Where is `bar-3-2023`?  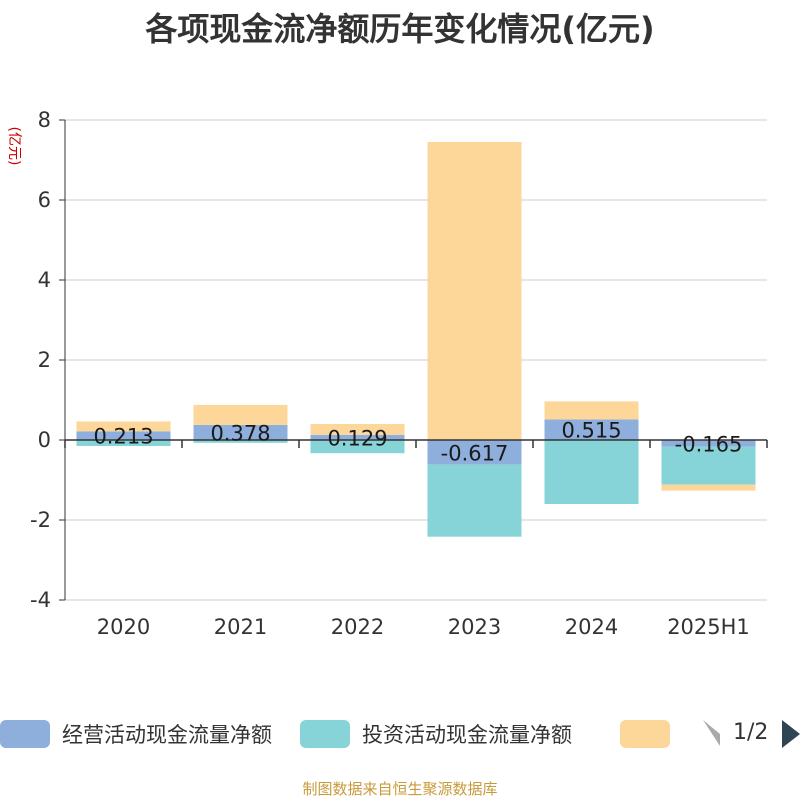
bar-3-2023 is located at coordinates (474, 291).